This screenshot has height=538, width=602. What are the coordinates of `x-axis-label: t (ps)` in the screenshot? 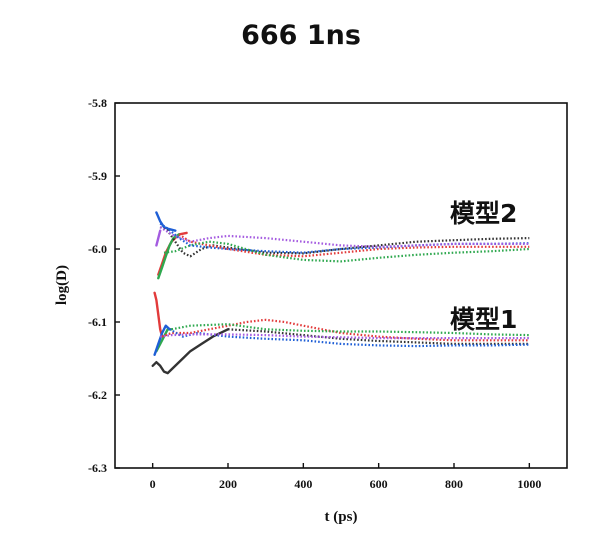 It's located at (341, 517).